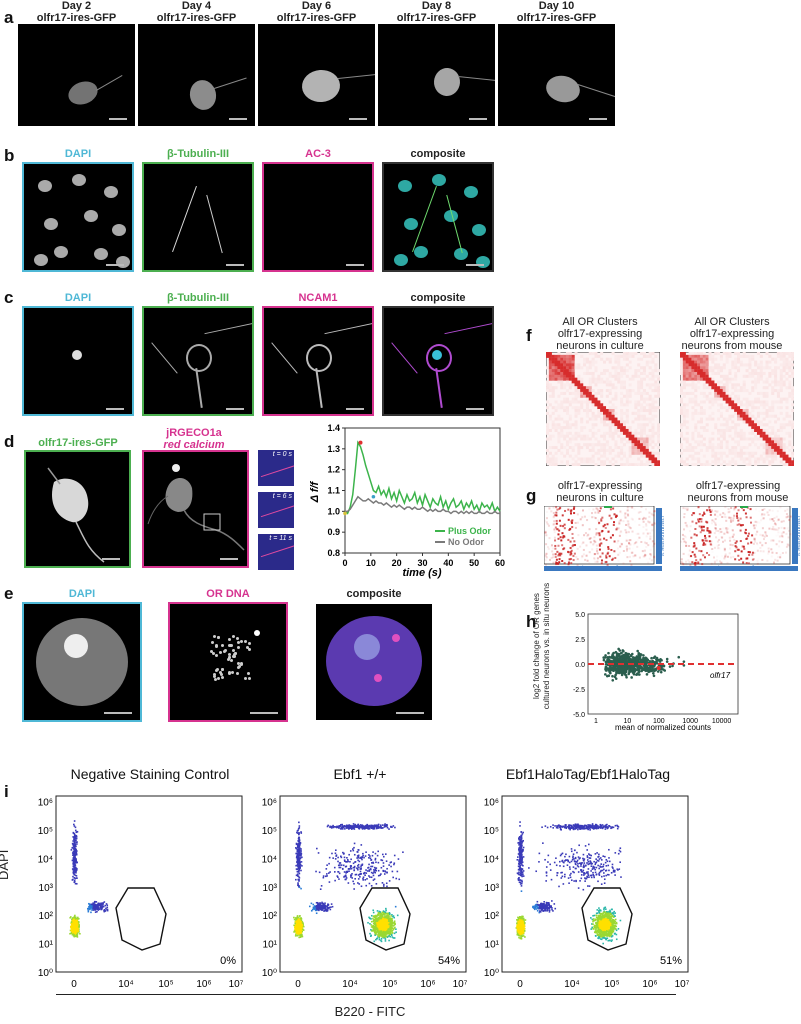  What do you see at coordinates (318, 217) in the screenshot?
I see `panelB-image` at bounding box center [318, 217].